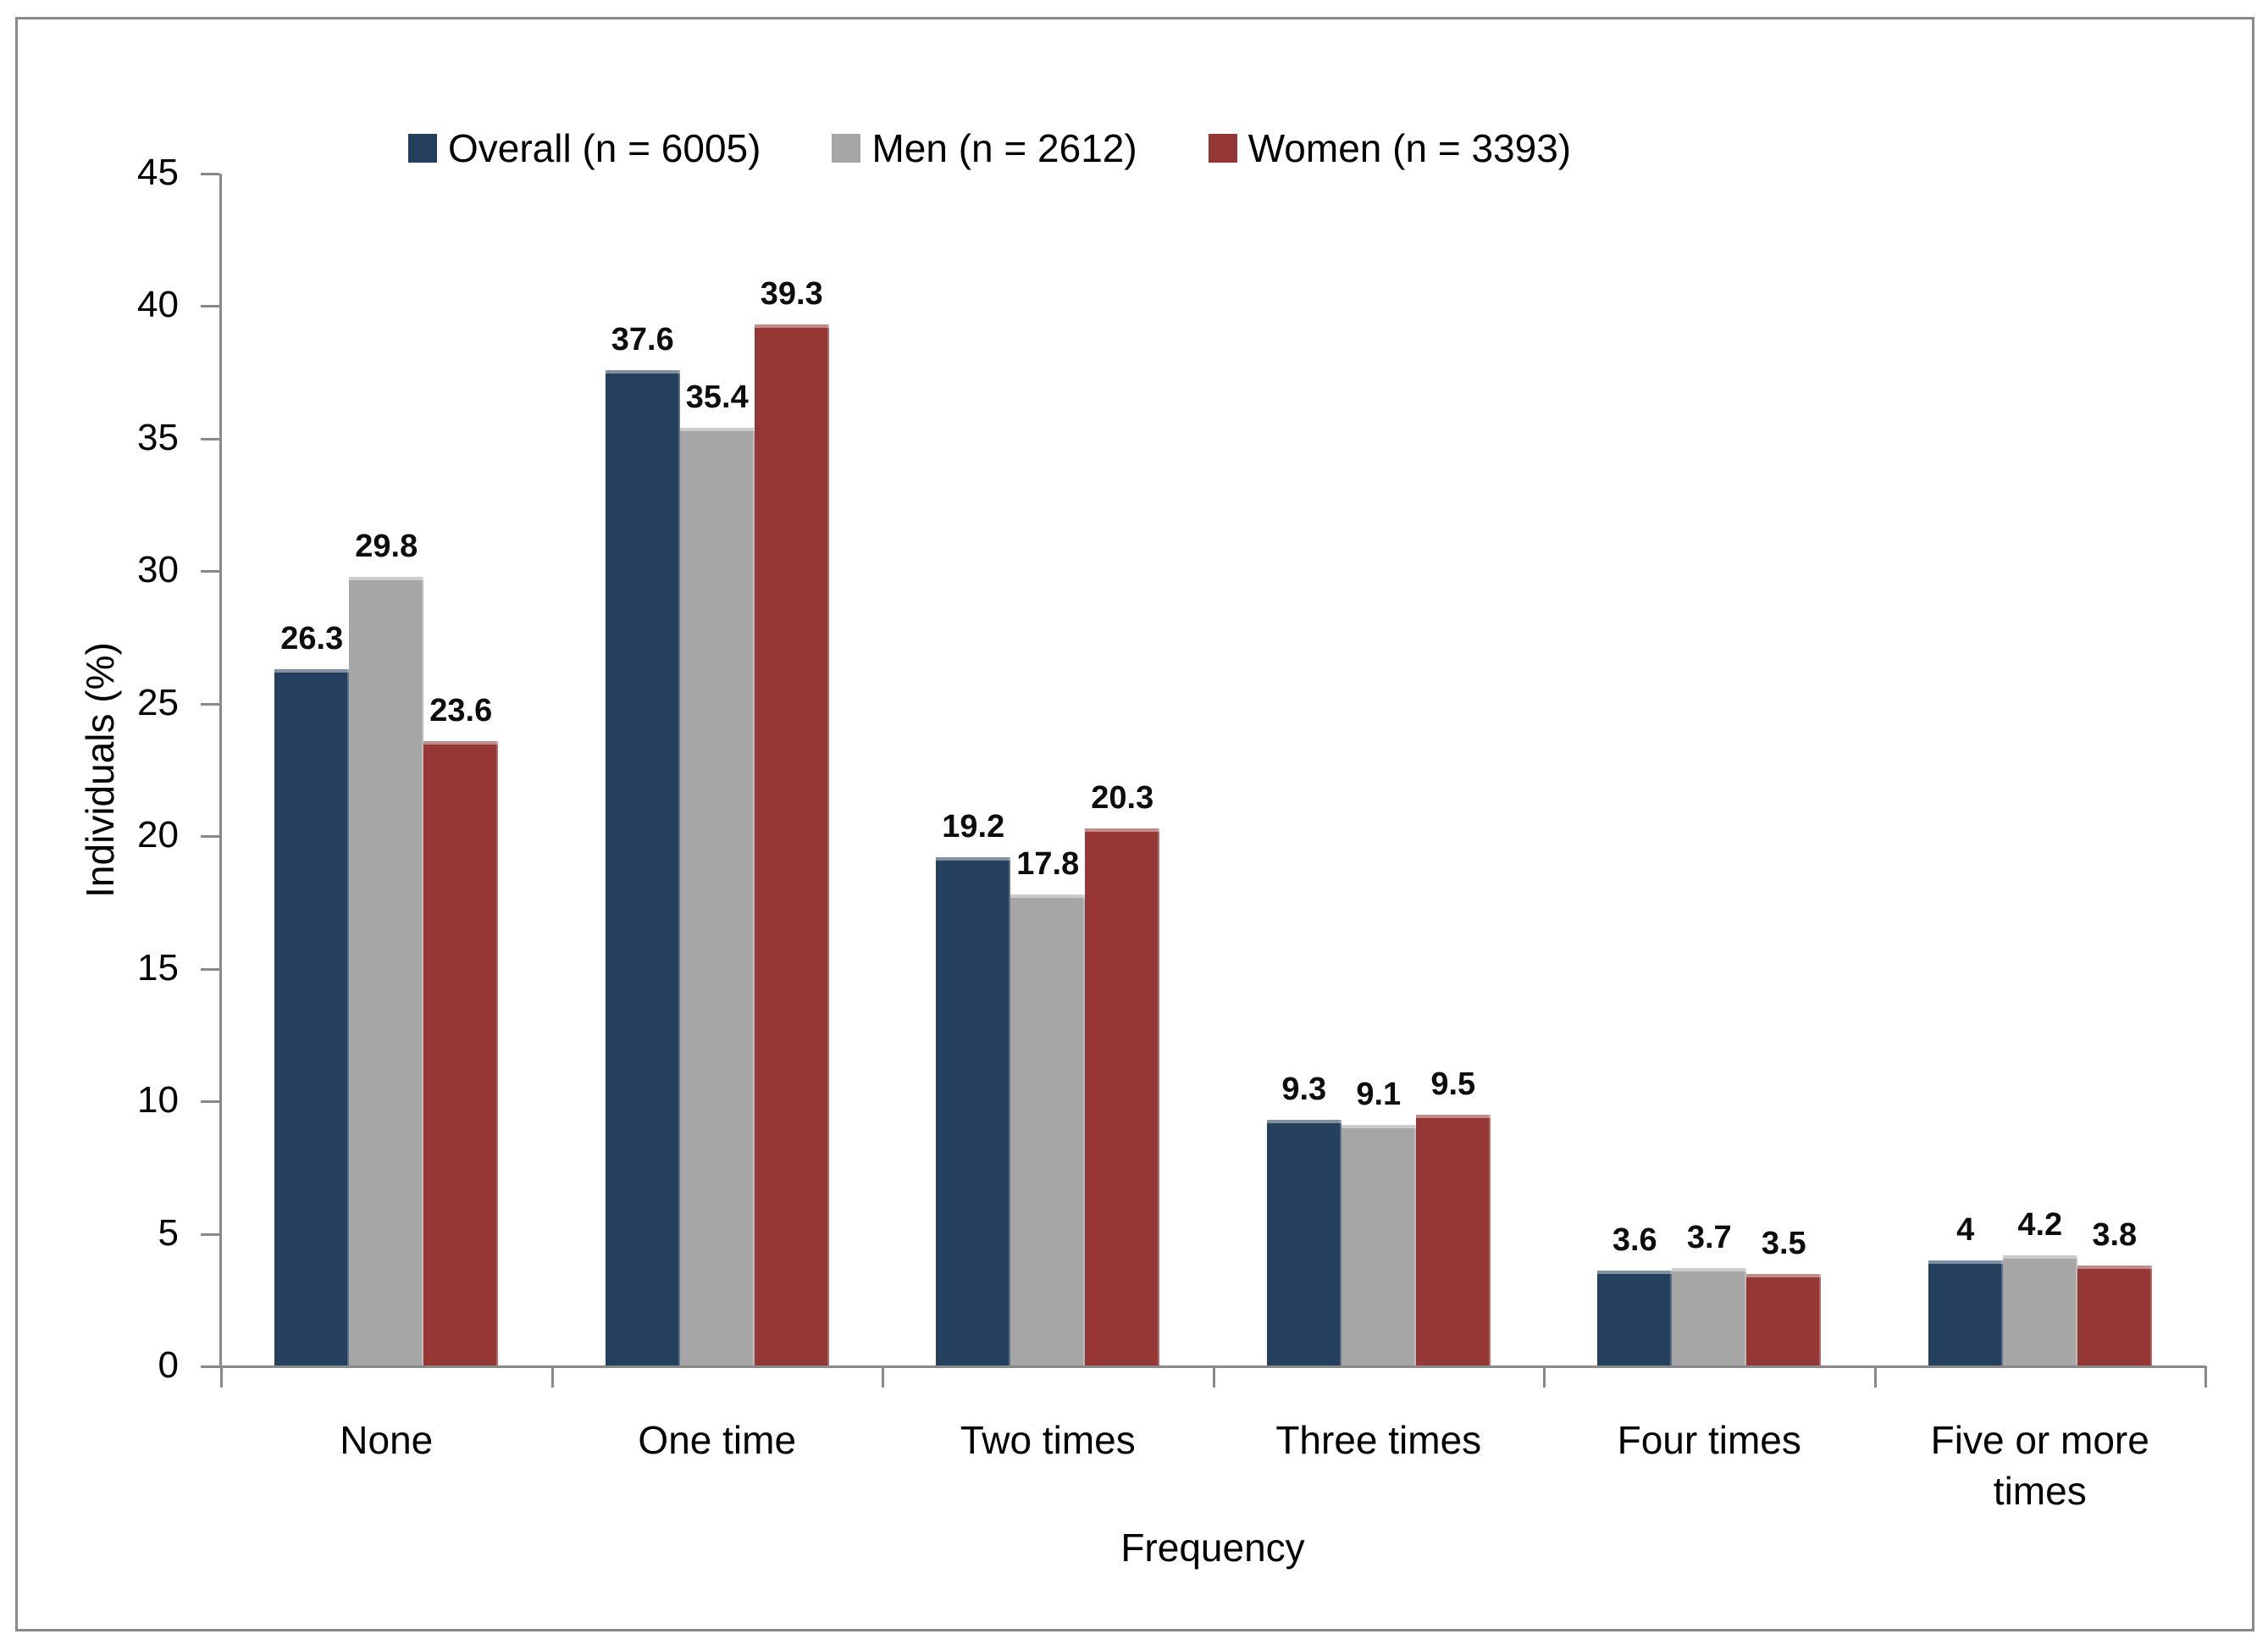  I want to click on y-tick-label: 45, so click(158, 172).